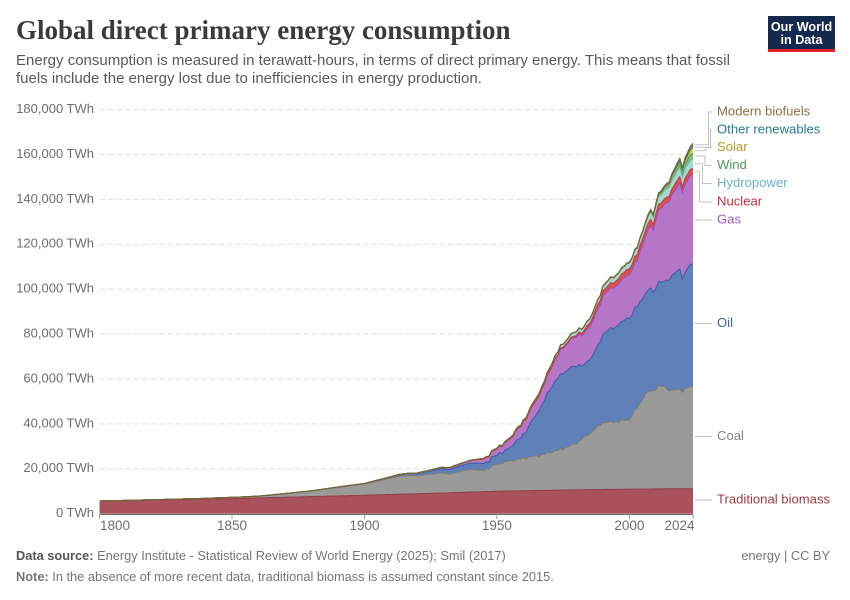 The image size is (850, 600). What do you see at coordinates (55, 198) in the screenshot?
I see `svg-text: 140,000 TWh` at bounding box center [55, 198].